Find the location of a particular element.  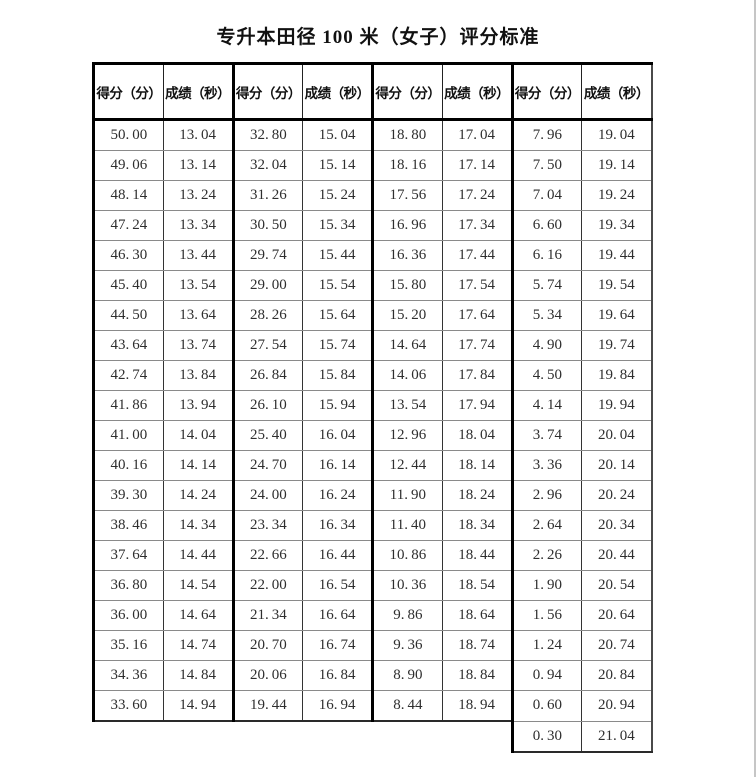

score-cell: 43. 64 is located at coordinates (128, 345).